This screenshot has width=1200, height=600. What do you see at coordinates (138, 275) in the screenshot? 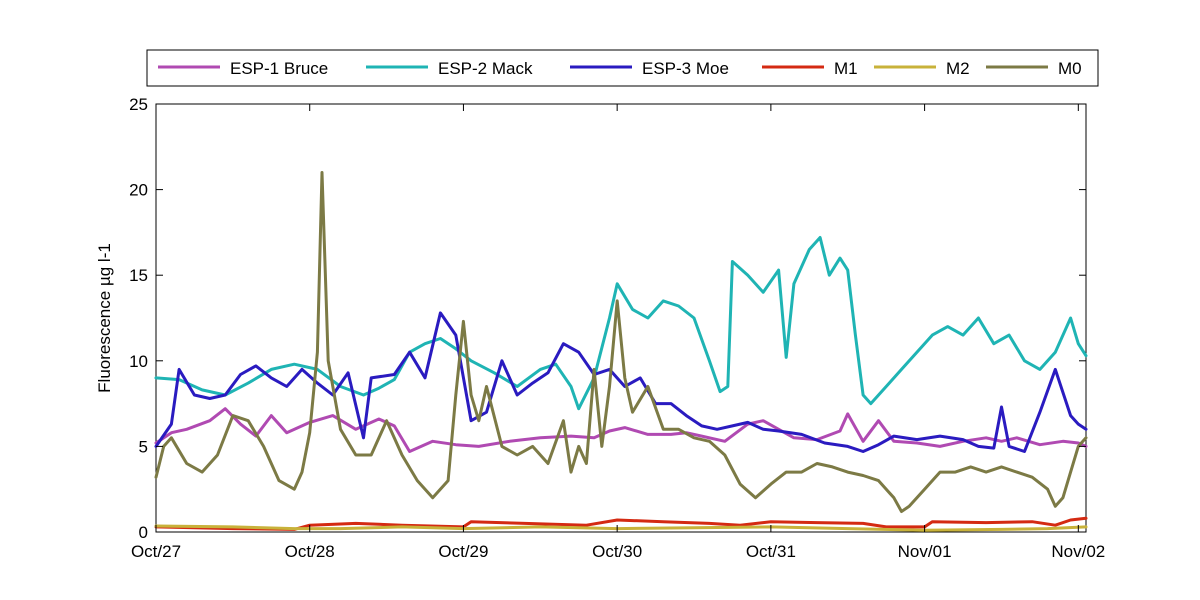
I see `y-tick-label: 15` at bounding box center [138, 275].